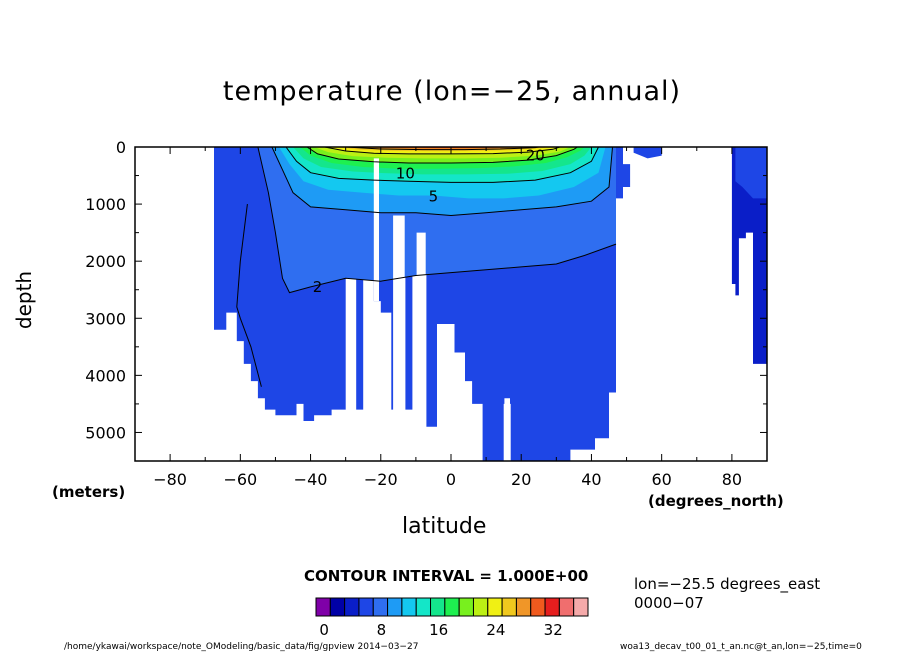 The width and height of the screenshot is (904, 654). Describe the element at coordinates (444, 526) in the screenshot. I see `x-axis-label: latitude` at that location.